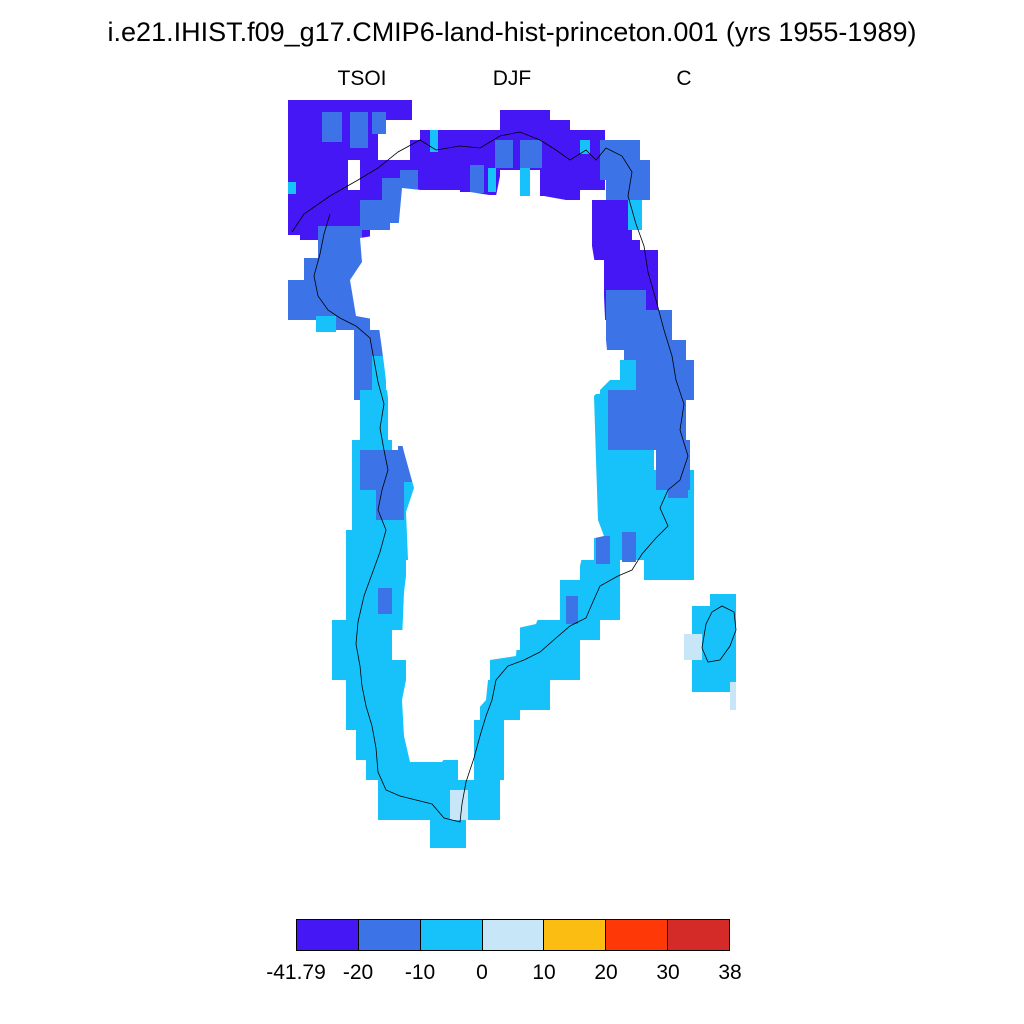 The height and width of the screenshot is (1024, 1024). What do you see at coordinates (719, 634) in the screenshot?
I see `coastline-east-island` at bounding box center [719, 634].